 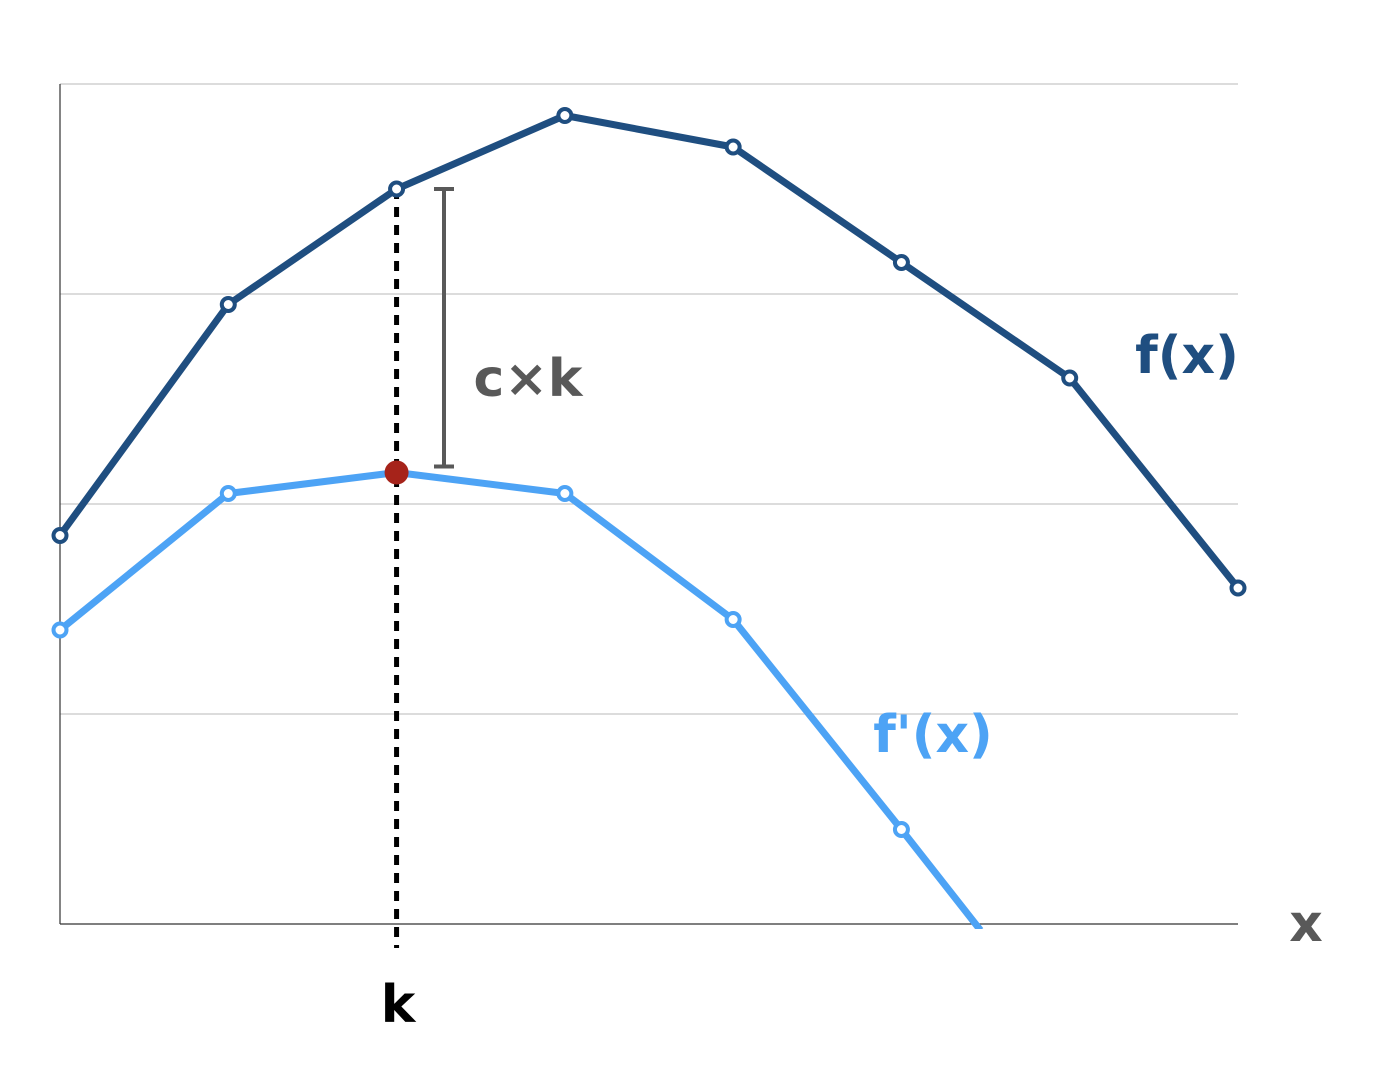 I want to click on annotation-layer, so click(x=424, y=567).